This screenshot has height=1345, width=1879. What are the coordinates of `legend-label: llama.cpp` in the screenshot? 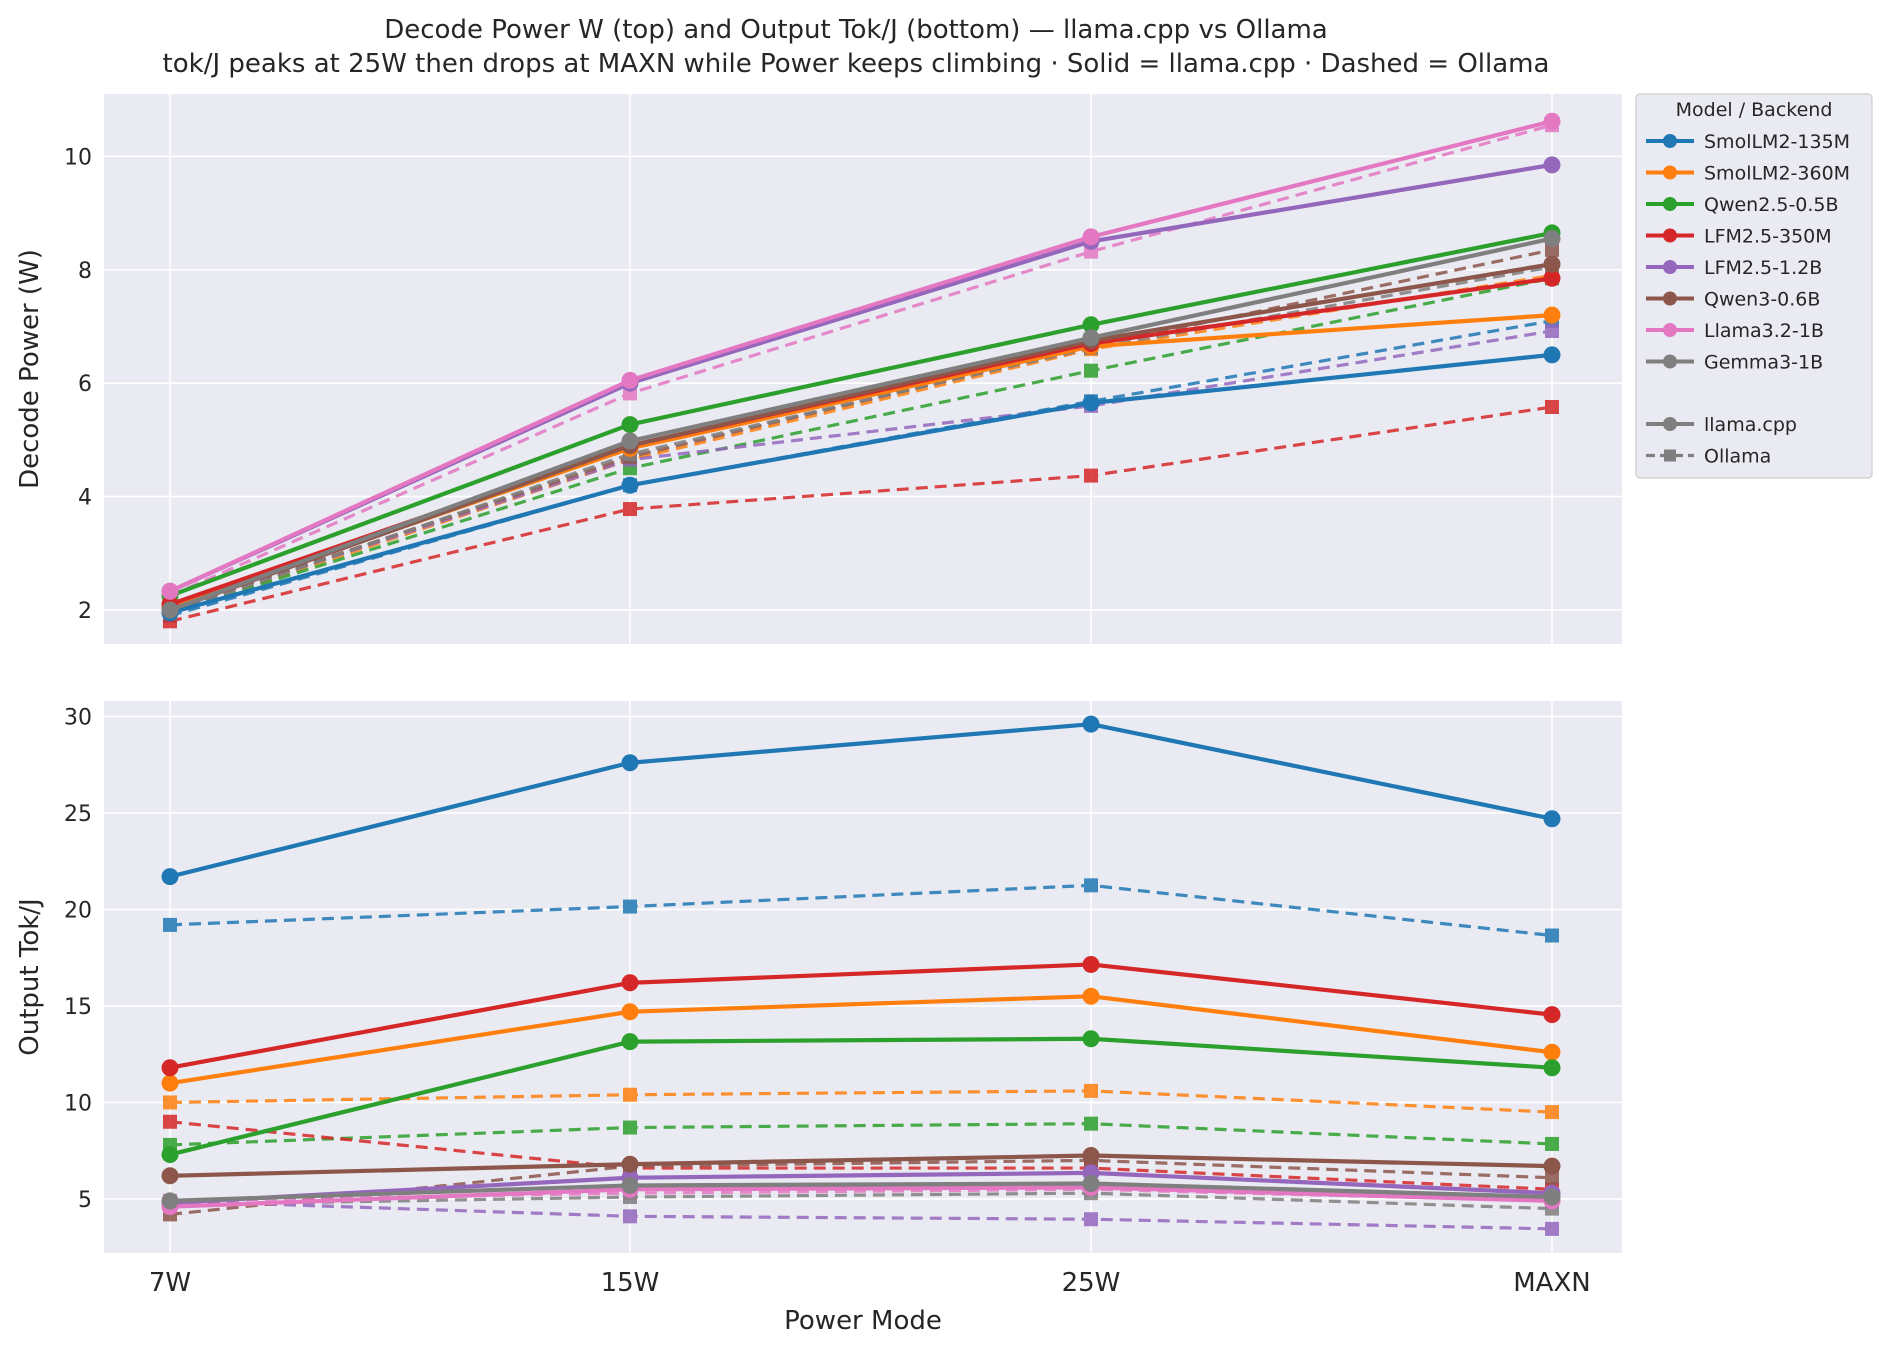 It's located at (1750, 425).